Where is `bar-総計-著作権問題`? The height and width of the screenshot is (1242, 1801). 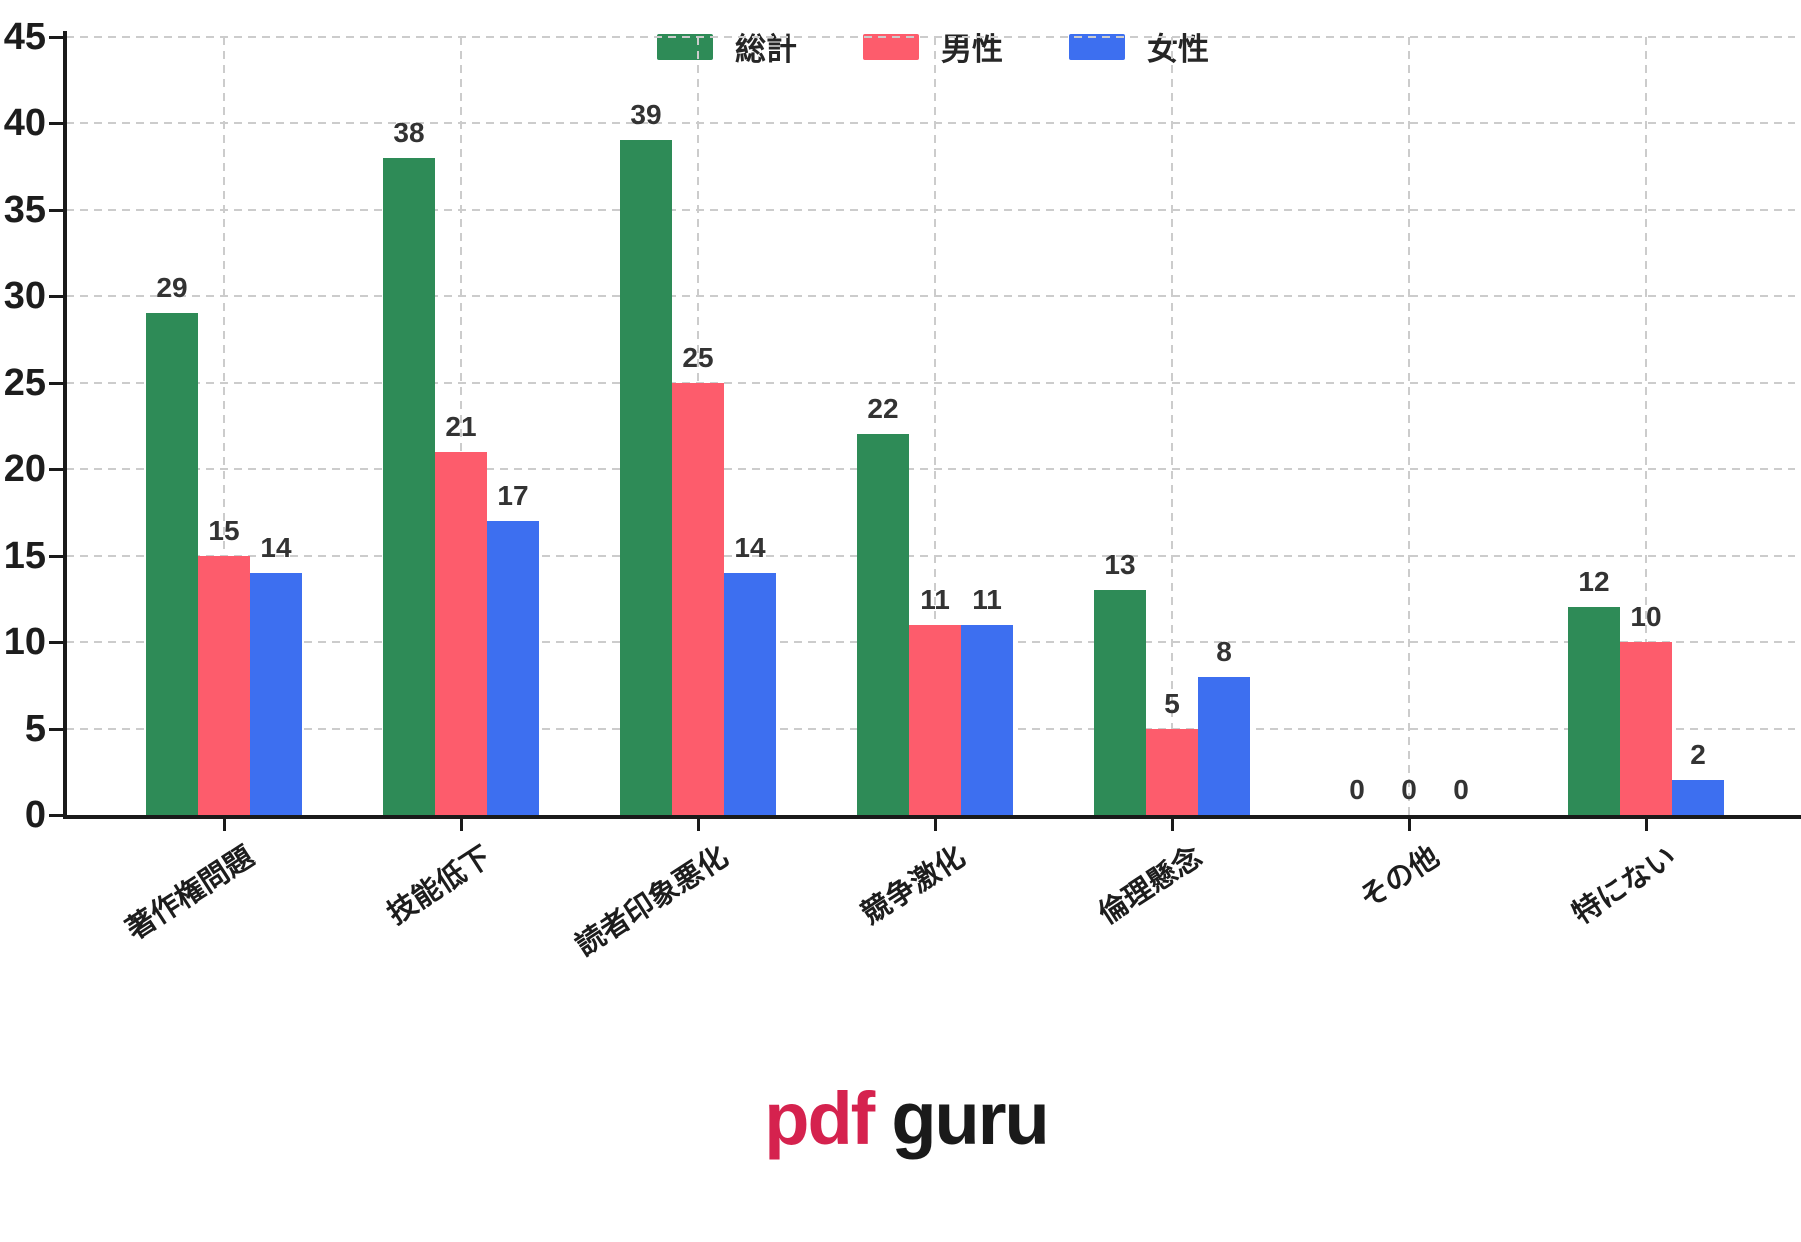 bar-総計-著作権問題 is located at coordinates (172, 564).